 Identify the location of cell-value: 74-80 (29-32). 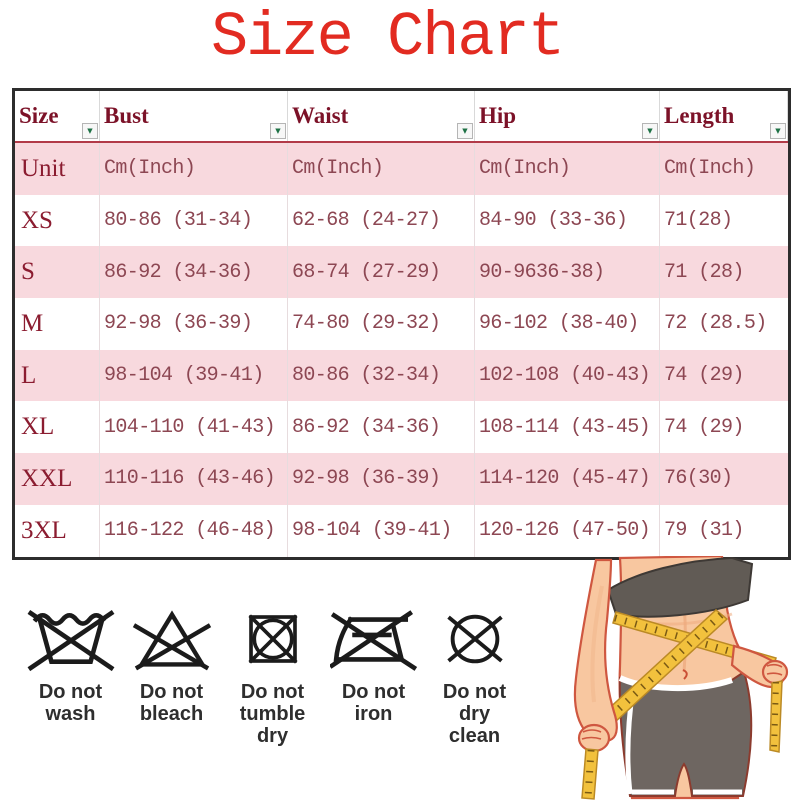
(366, 324).